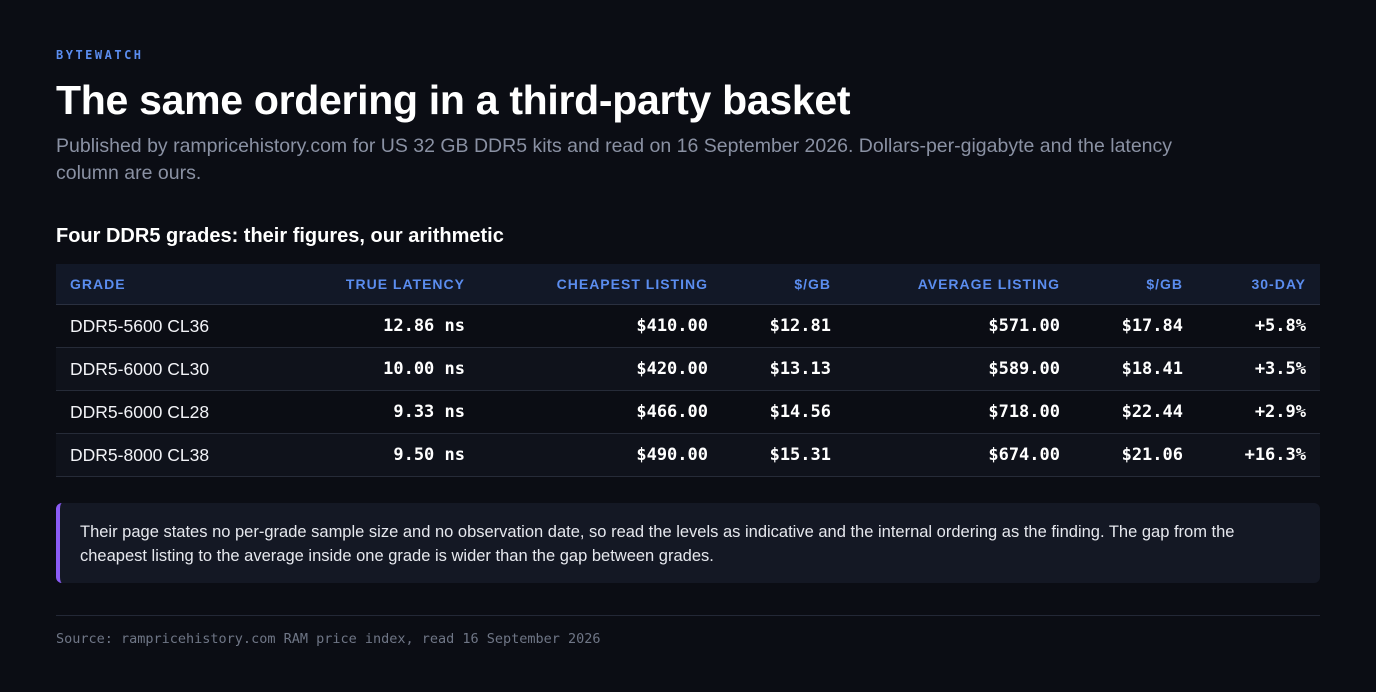 Image resolution: width=1376 pixels, height=692 pixels. I want to click on cheapest-per-gb-cell: $13.13, so click(783, 369).